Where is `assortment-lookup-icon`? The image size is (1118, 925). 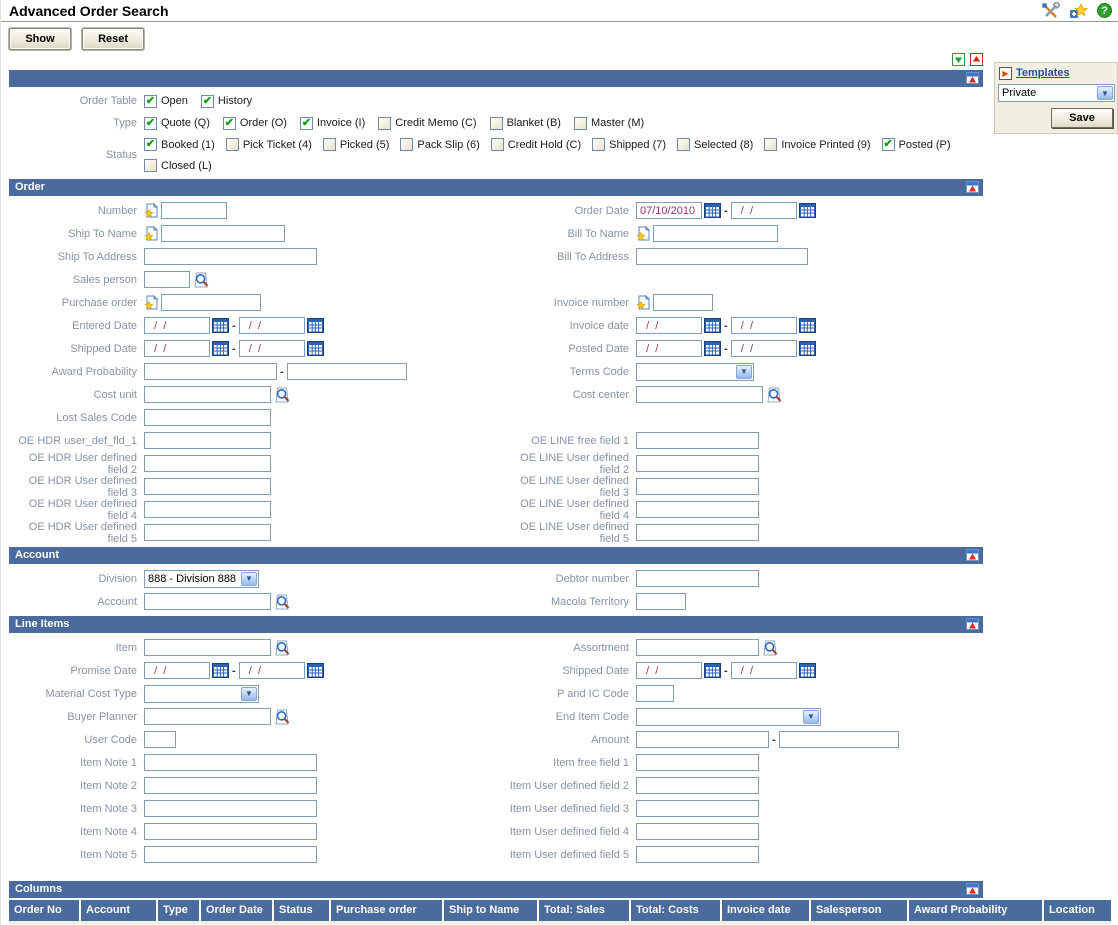
assortment-lookup-icon is located at coordinates (770, 648).